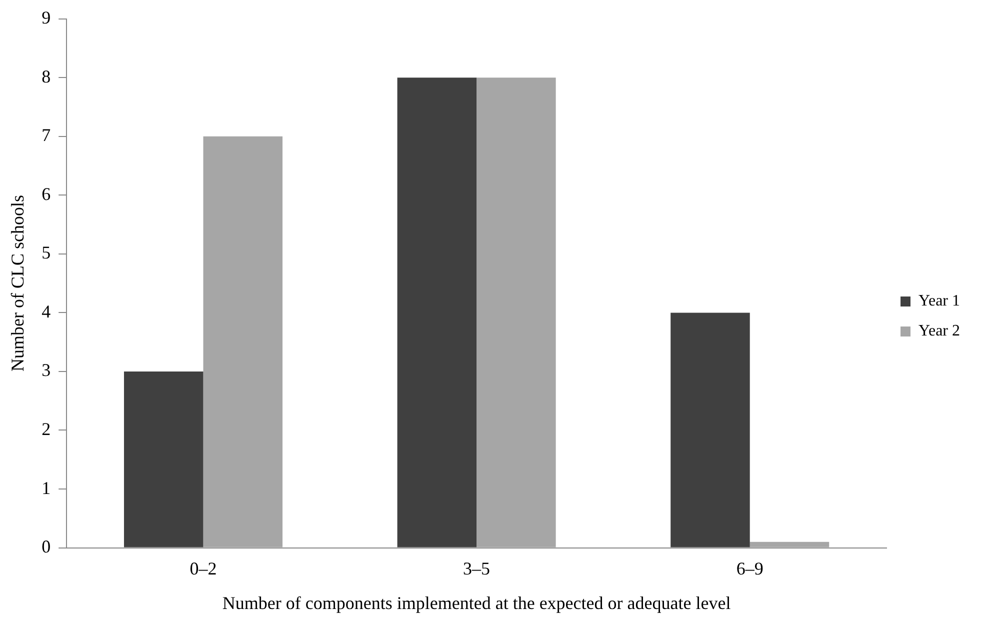 The height and width of the screenshot is (629, 990). Describe the element at coordinates (939, 331) in the screenshot. I see `legend-label: Year 2` at that location.